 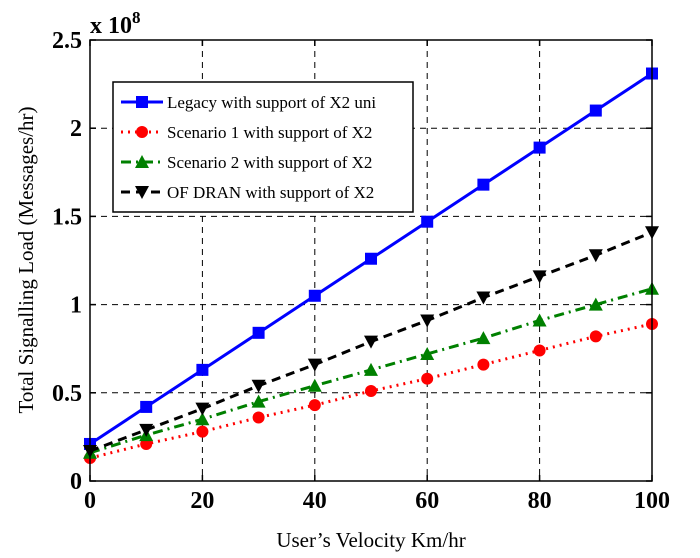 What do you see at coordinates (76, 482) in the screenshot?
I see `y-tick-label: 0` at bounding box center [76, 482].